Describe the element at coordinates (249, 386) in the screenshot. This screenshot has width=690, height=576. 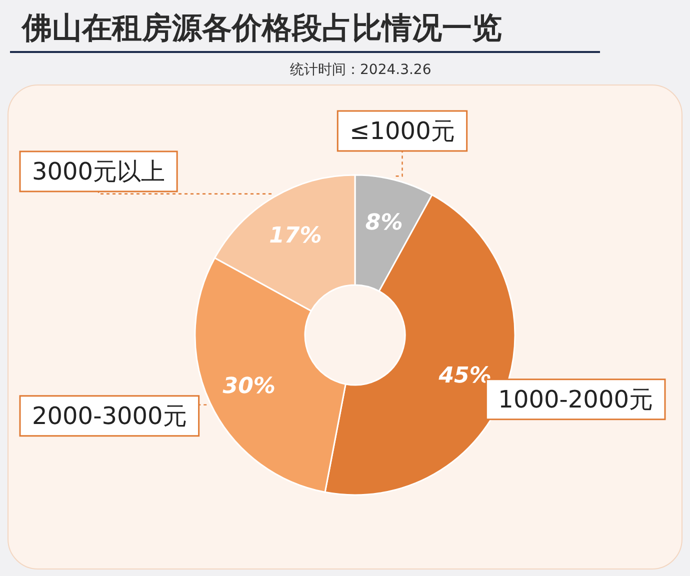
I see `data-label: 30%` at that location.